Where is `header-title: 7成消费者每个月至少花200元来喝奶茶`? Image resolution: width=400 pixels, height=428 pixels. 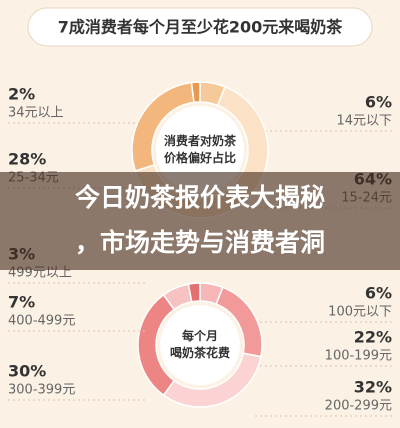 header-title: 7成消费者每个月至少花200元来喝奶茶 is located at coordinates (201, 27).